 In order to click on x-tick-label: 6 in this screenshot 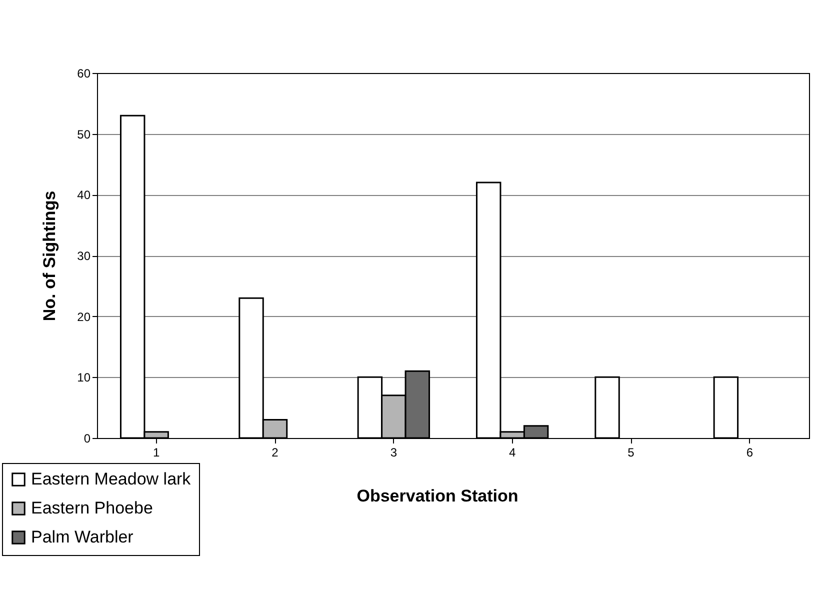, I will do `click(750, 453)`.